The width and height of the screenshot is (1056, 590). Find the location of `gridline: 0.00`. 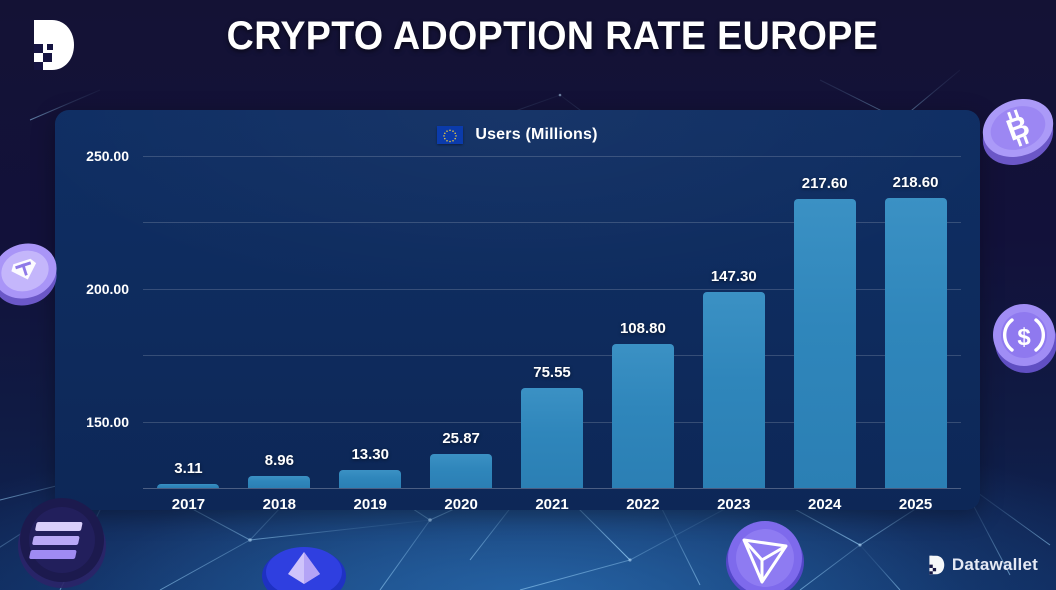

gridline: 0.00 is located at coordinates (552, 488).